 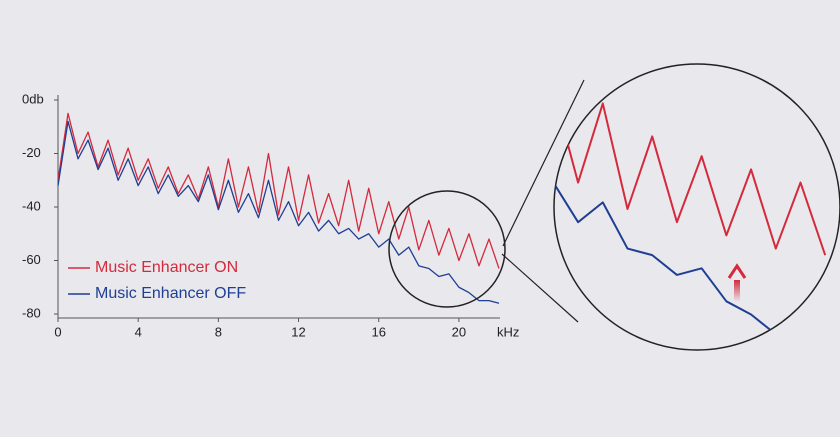 I want to click on y-tick-label: -20, so click(x=31, y=152).